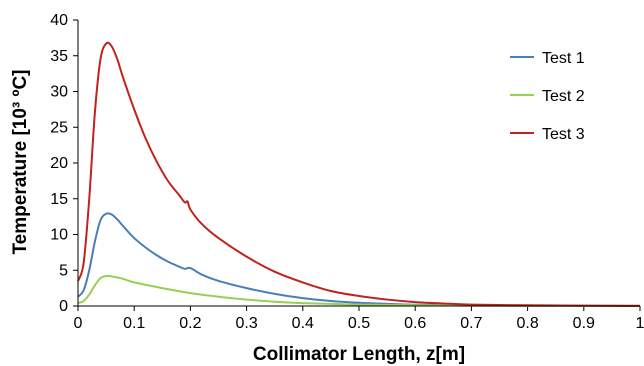  I want to click on x-tick-label: 0.9, so click(584, 323).